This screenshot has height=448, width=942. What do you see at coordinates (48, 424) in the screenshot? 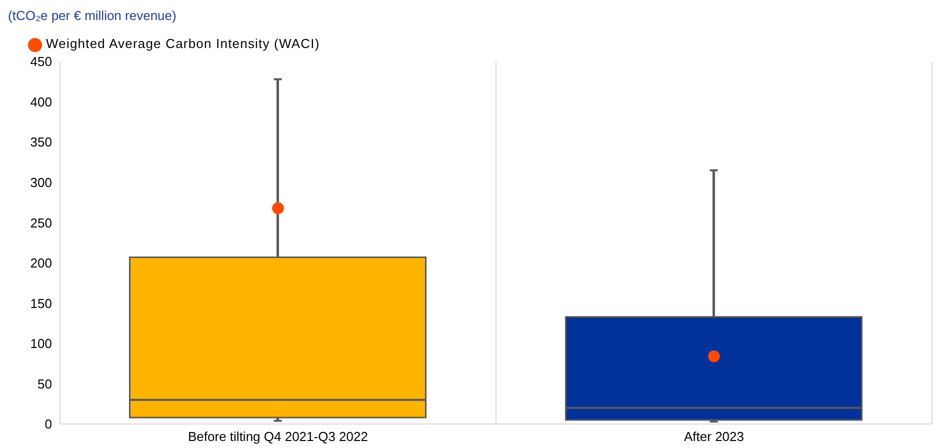
I see `y-tick-label: 0` at bounding box center [48, 424].